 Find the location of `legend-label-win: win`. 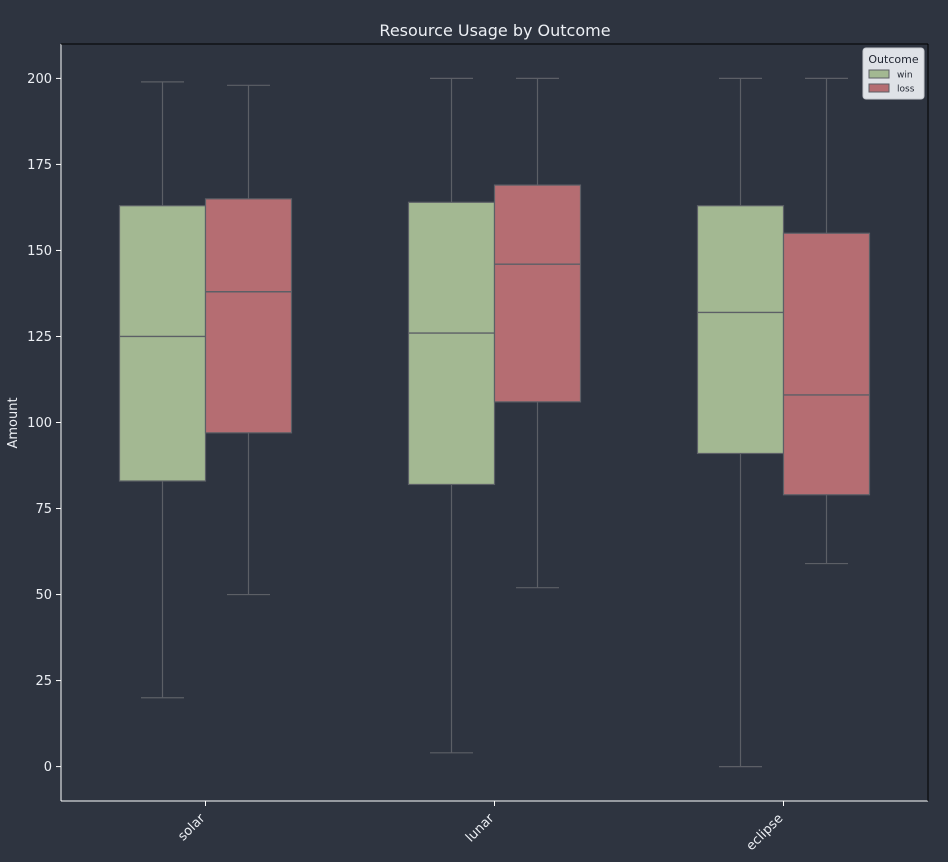

legend-label-win: win is located at coordinates (905, 76).